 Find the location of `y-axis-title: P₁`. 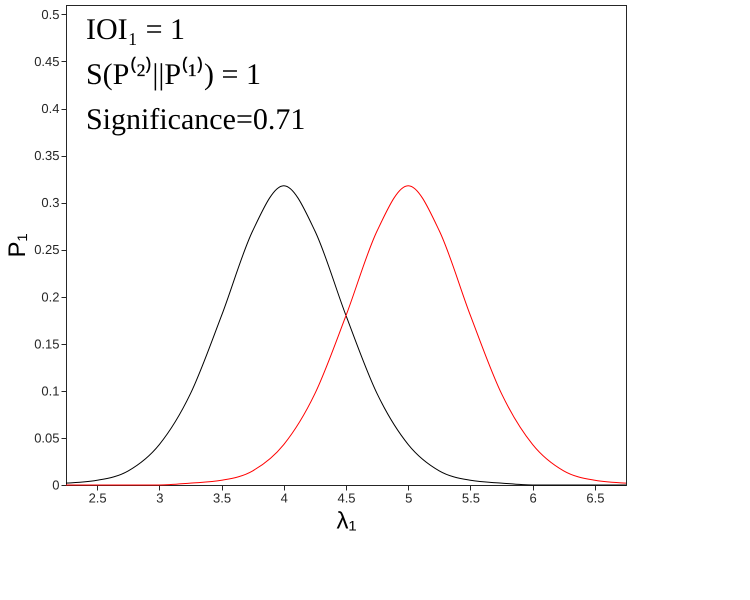

y-axis-title: P₁ is located at coordinates (18, 245).